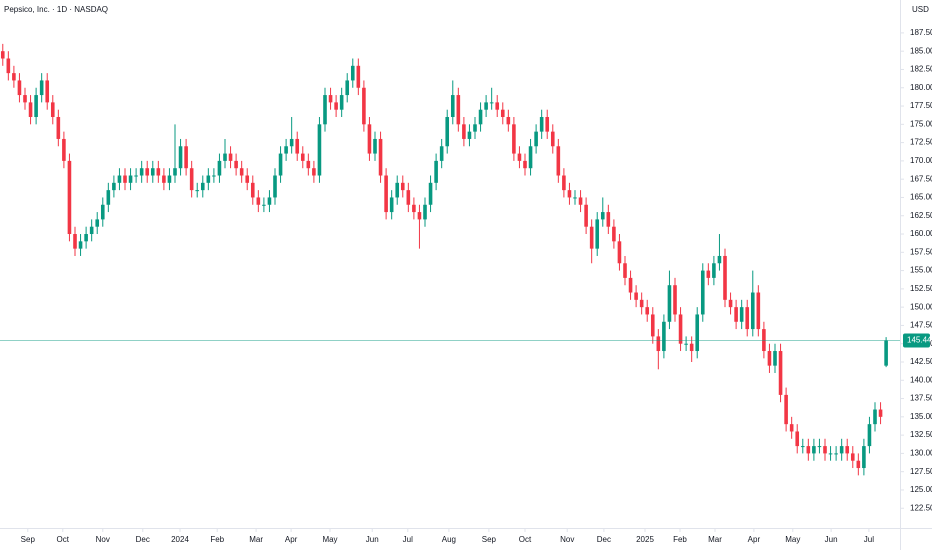 This screenshot has height=550, width=932. What do you see at coordinates (449, 539) in the screenshot?
I see `x-tick-label: Aug` at bounding box center [449, 539].